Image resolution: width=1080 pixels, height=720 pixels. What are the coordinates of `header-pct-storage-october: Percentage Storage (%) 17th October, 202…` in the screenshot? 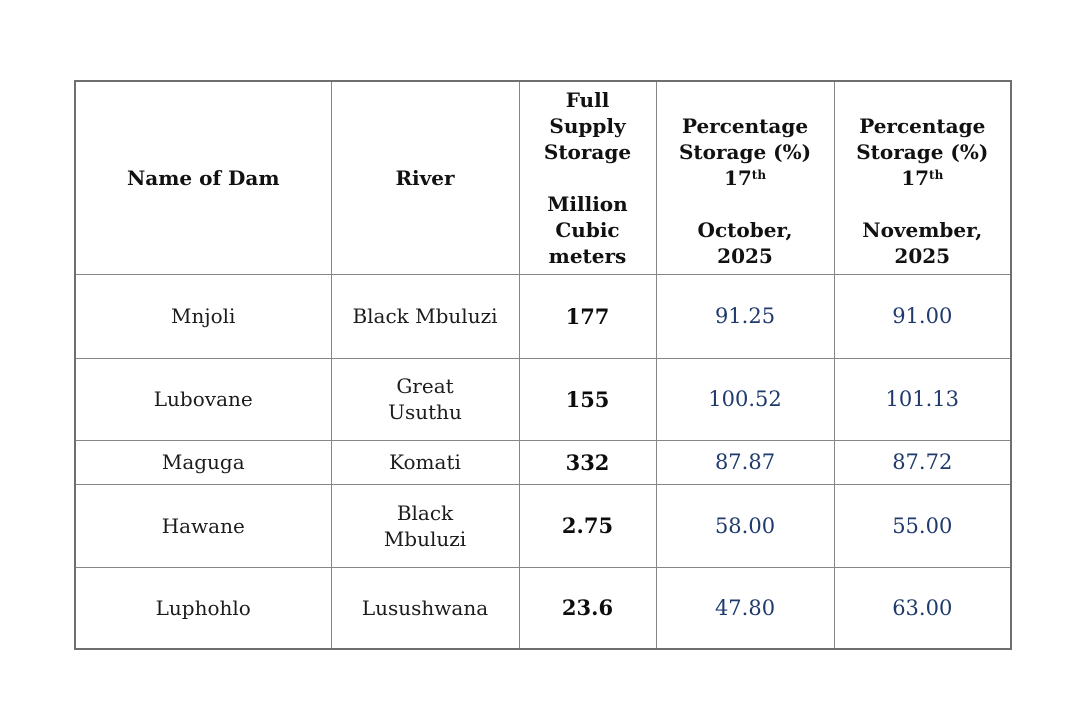 It's located at (745, 177).